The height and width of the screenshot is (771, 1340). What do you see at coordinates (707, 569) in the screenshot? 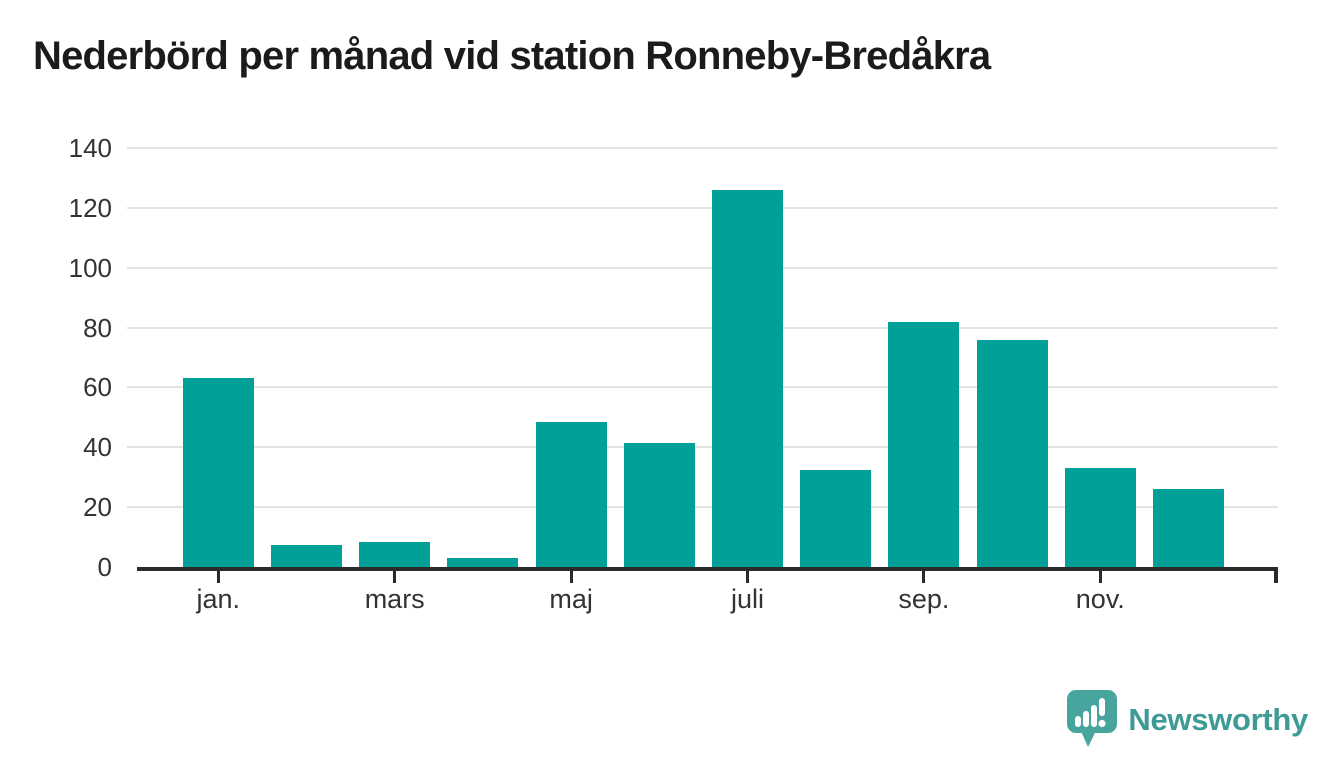
I see `x-axis-line` at bounding box center [707, 569].